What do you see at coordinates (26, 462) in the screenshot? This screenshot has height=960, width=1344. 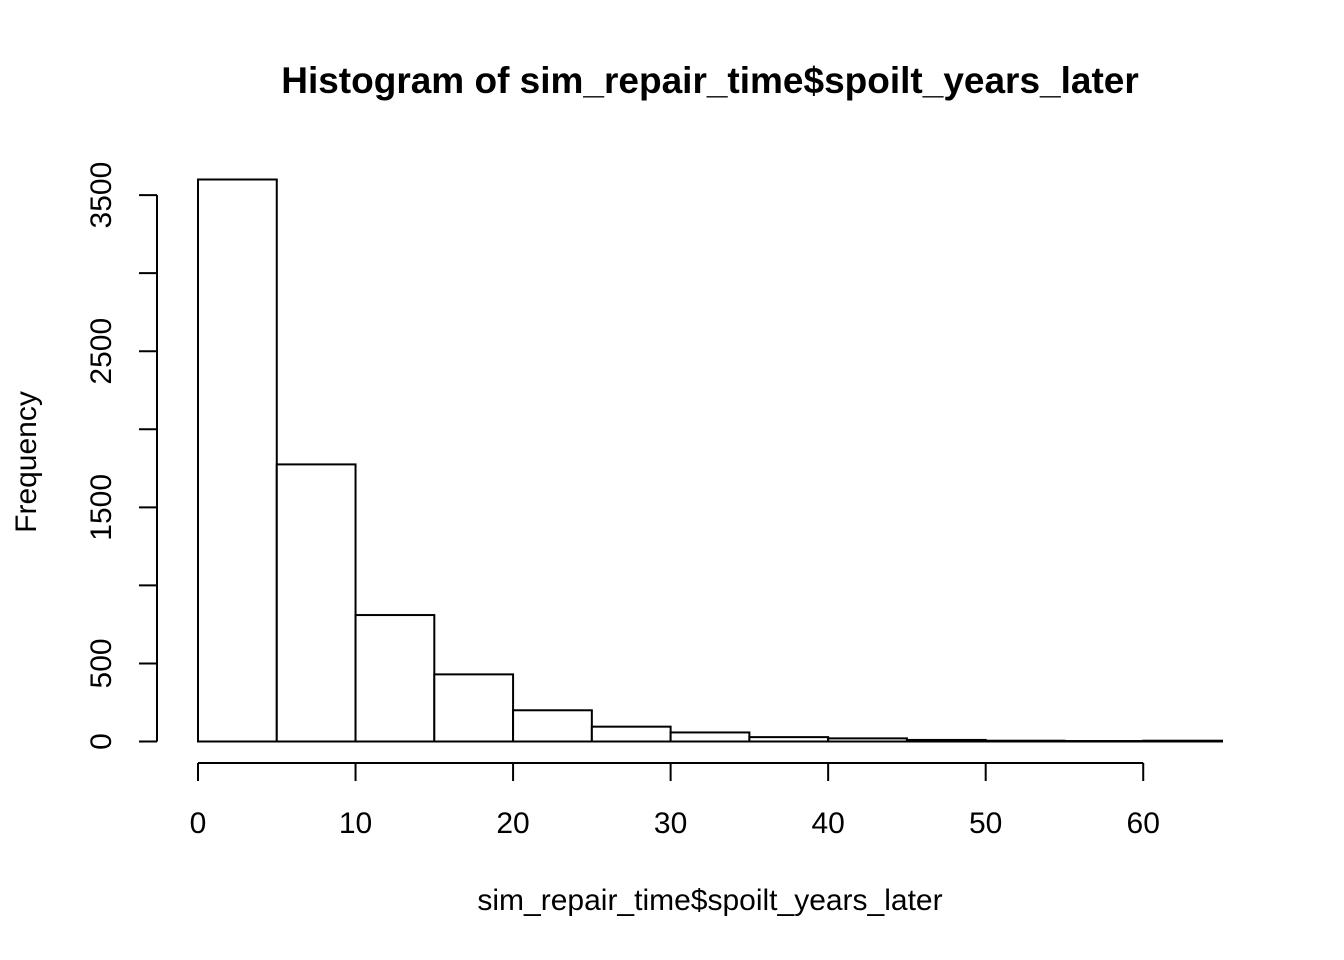 I see `y-axis-label: Frequency` at bounding box center [26, 462].